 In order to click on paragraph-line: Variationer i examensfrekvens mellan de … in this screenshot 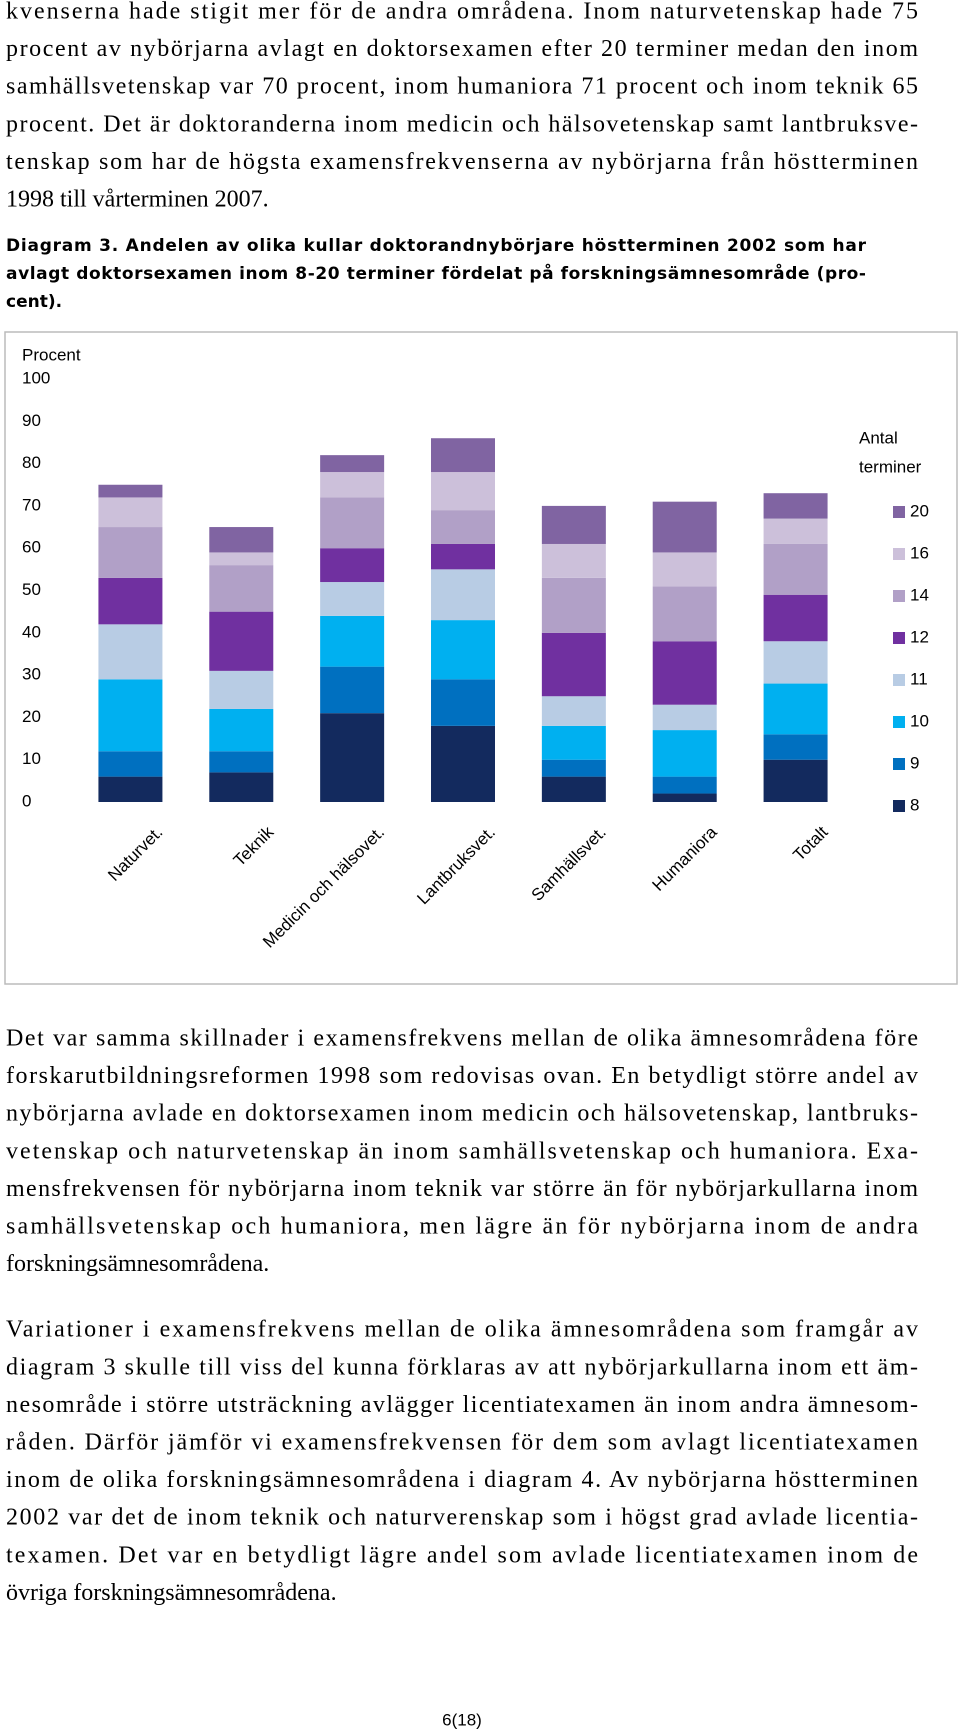, I will do `click(462, 1330)`.